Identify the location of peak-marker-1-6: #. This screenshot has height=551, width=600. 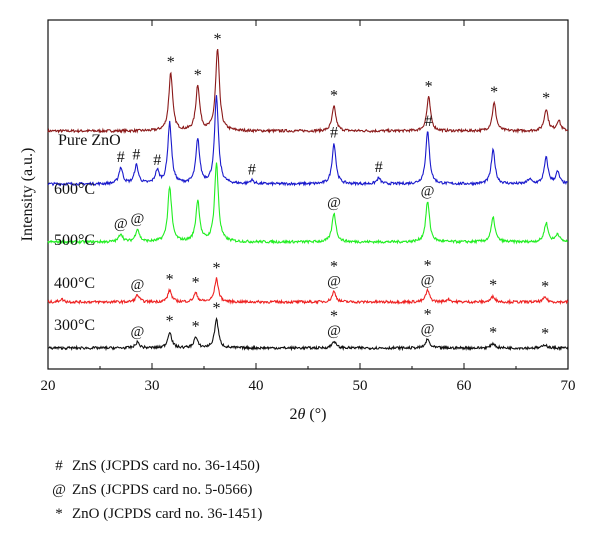
(429, 121).